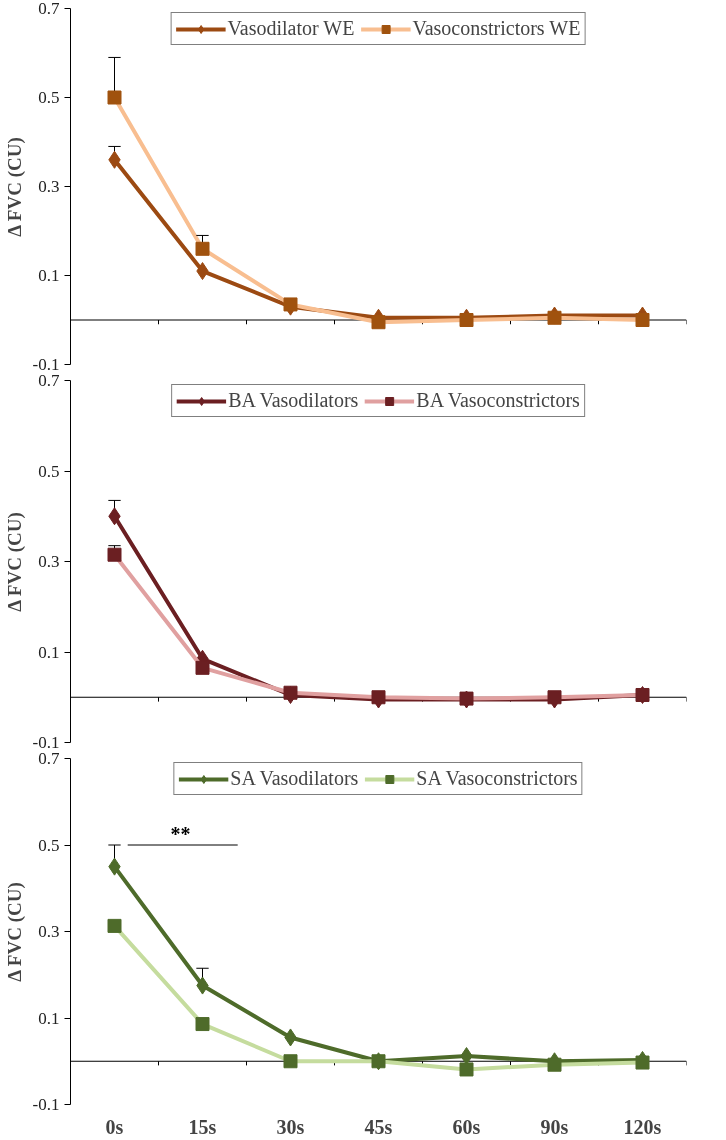 This screenshot has width=726, height=1140. I want to click on x-tick-label: 30s, so click(290, 1126).